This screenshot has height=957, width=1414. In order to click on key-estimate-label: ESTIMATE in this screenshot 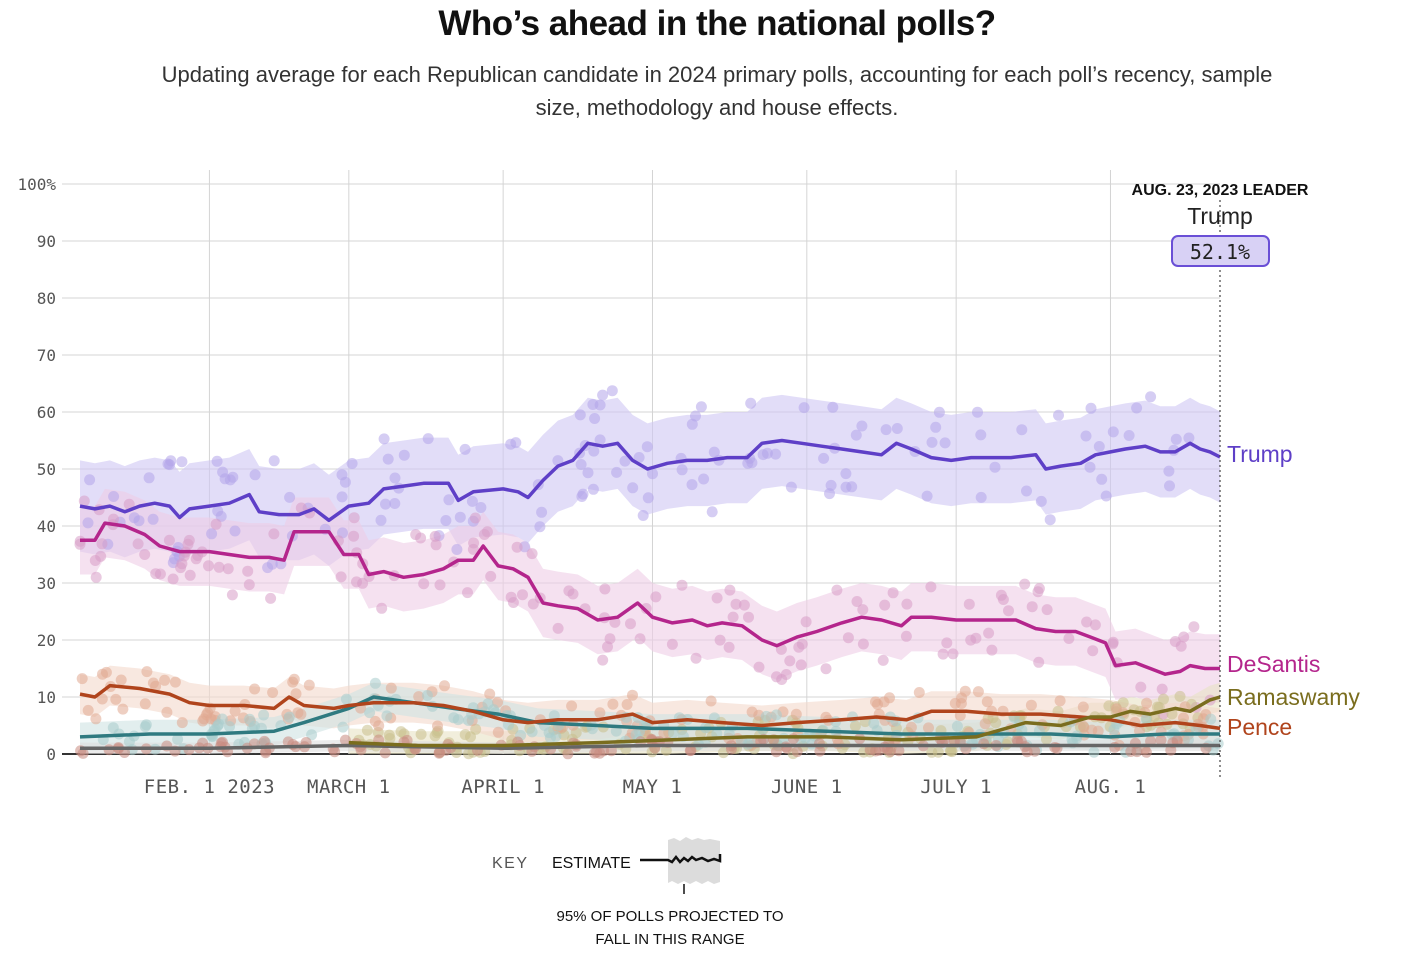, I will do `click(591, 863)`.